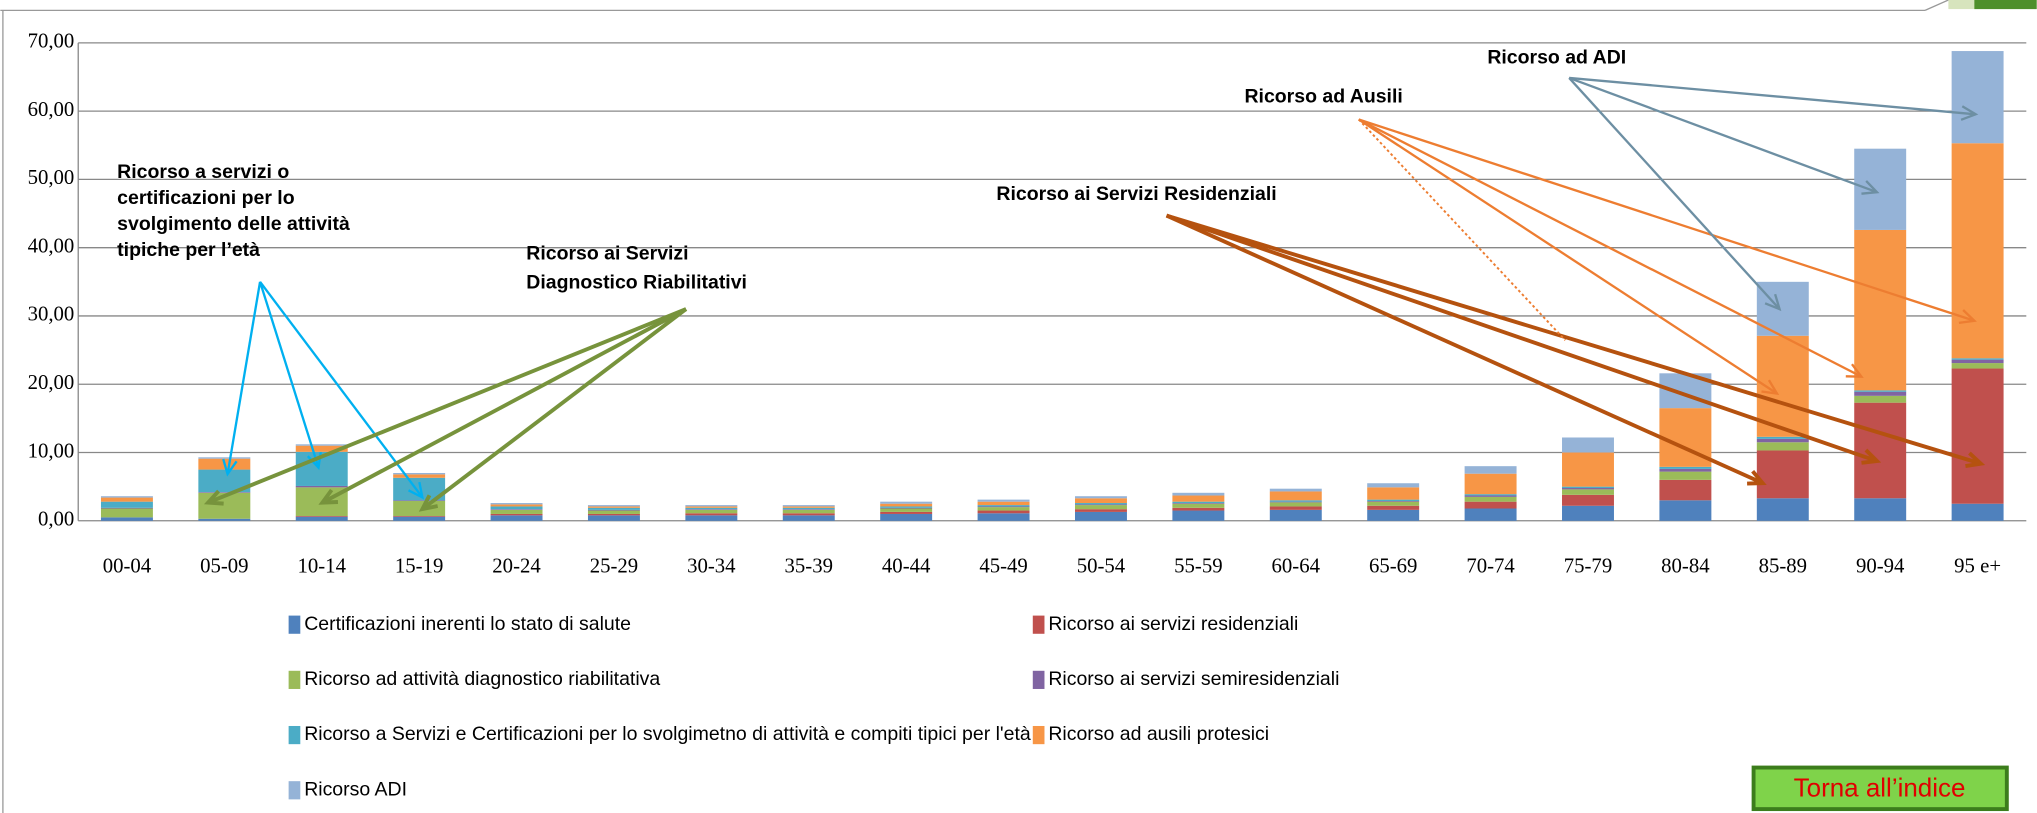 The image size is (2037, 813). I want to click on x-tick-label: 55-59, so click(1198, 565).